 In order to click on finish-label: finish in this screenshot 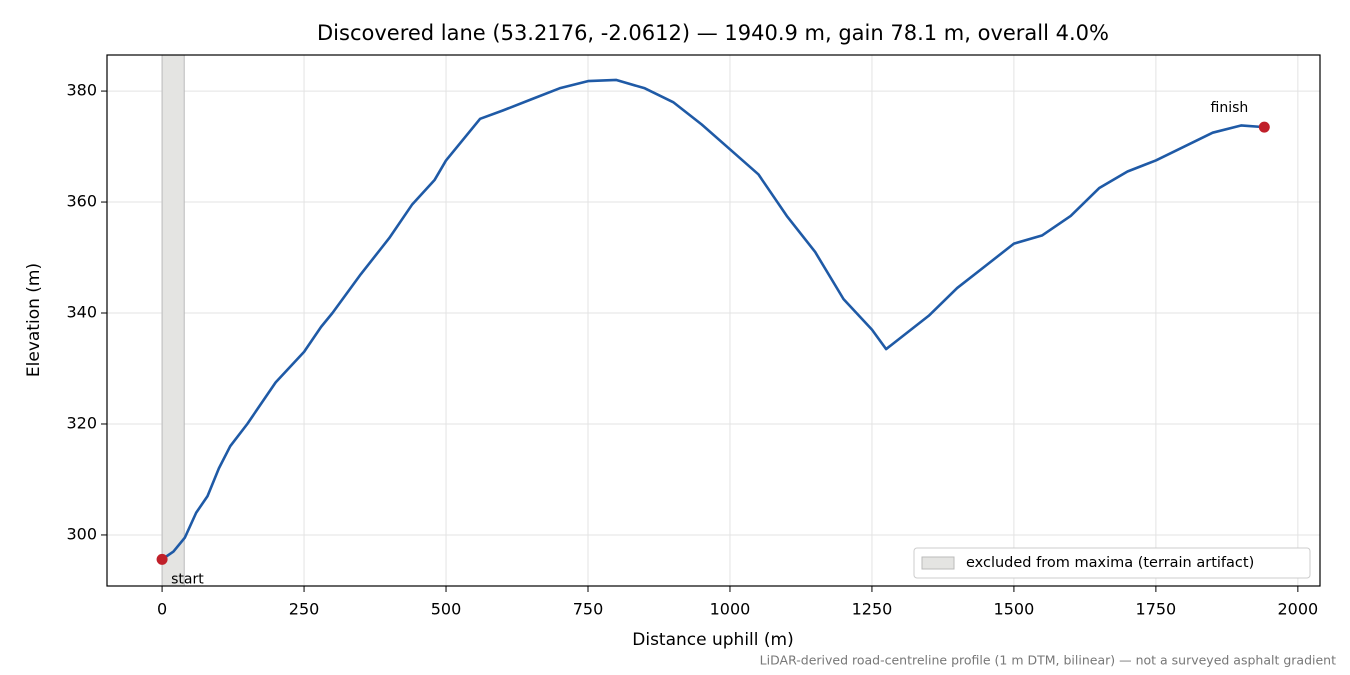, I will do `click(1230, 108)`.